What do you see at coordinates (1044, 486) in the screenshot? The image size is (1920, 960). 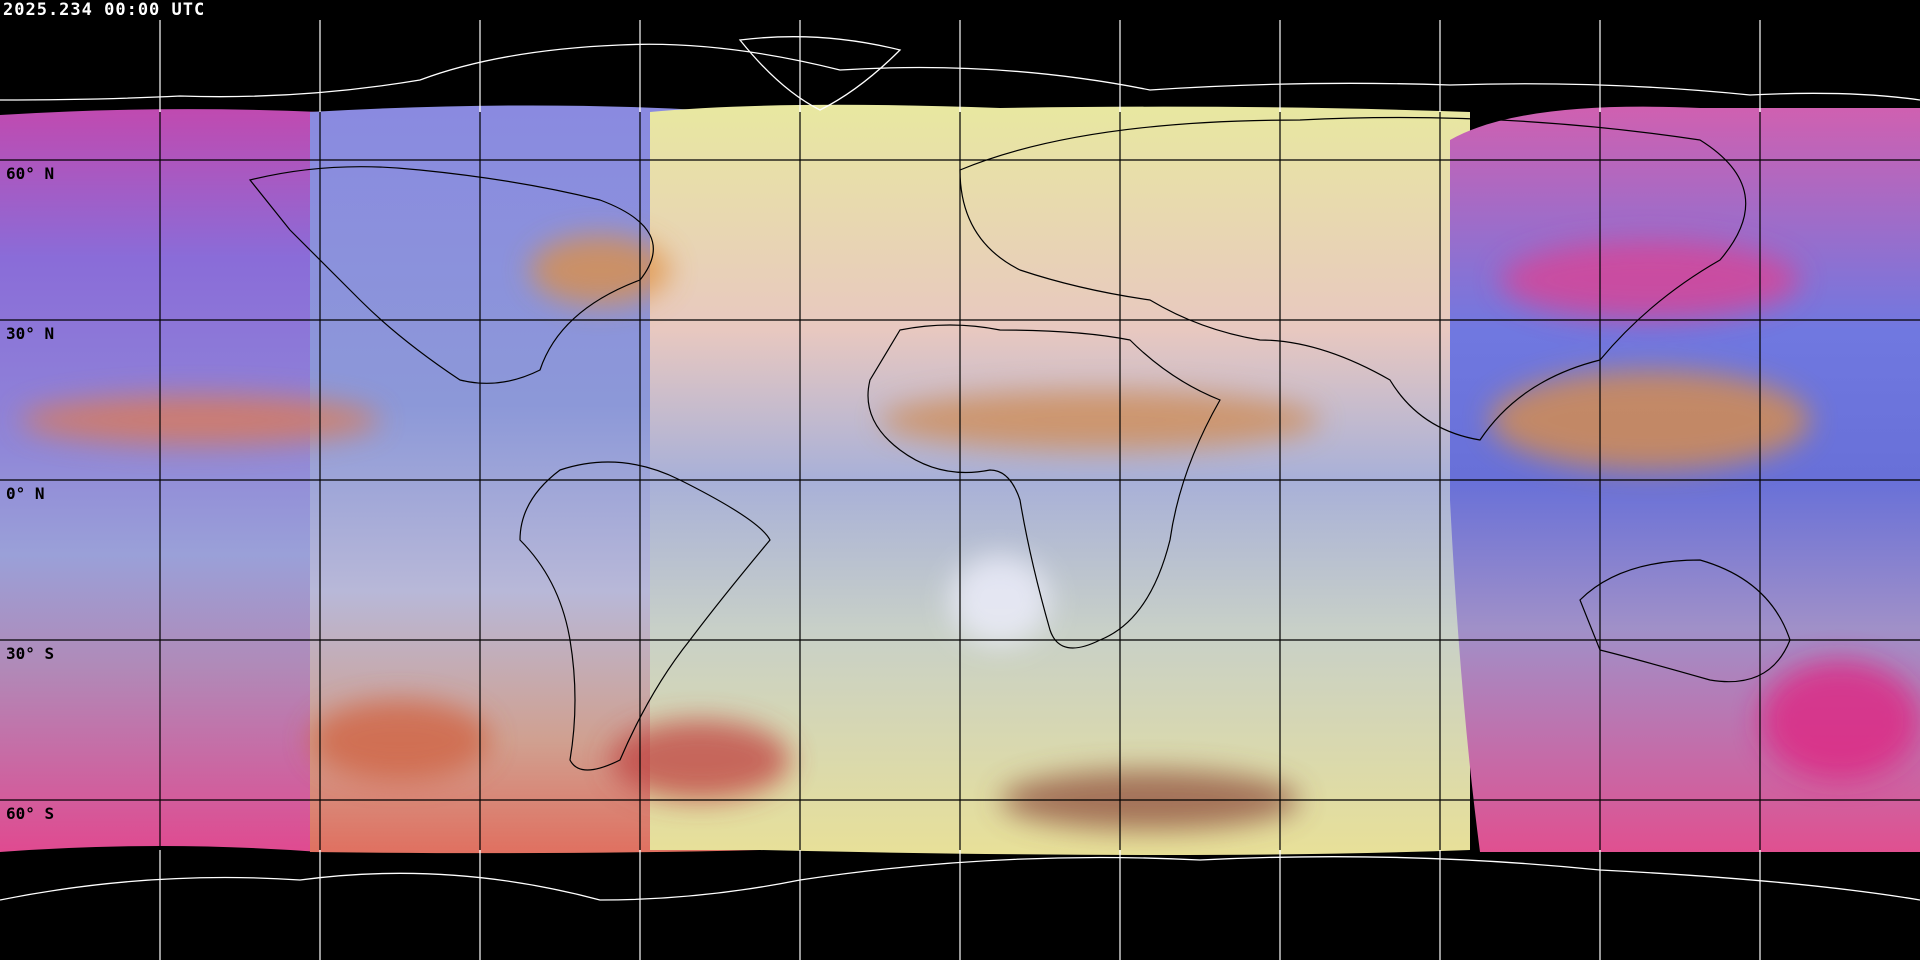 I see `coastline-africa` at bounding box center [1044, 486].